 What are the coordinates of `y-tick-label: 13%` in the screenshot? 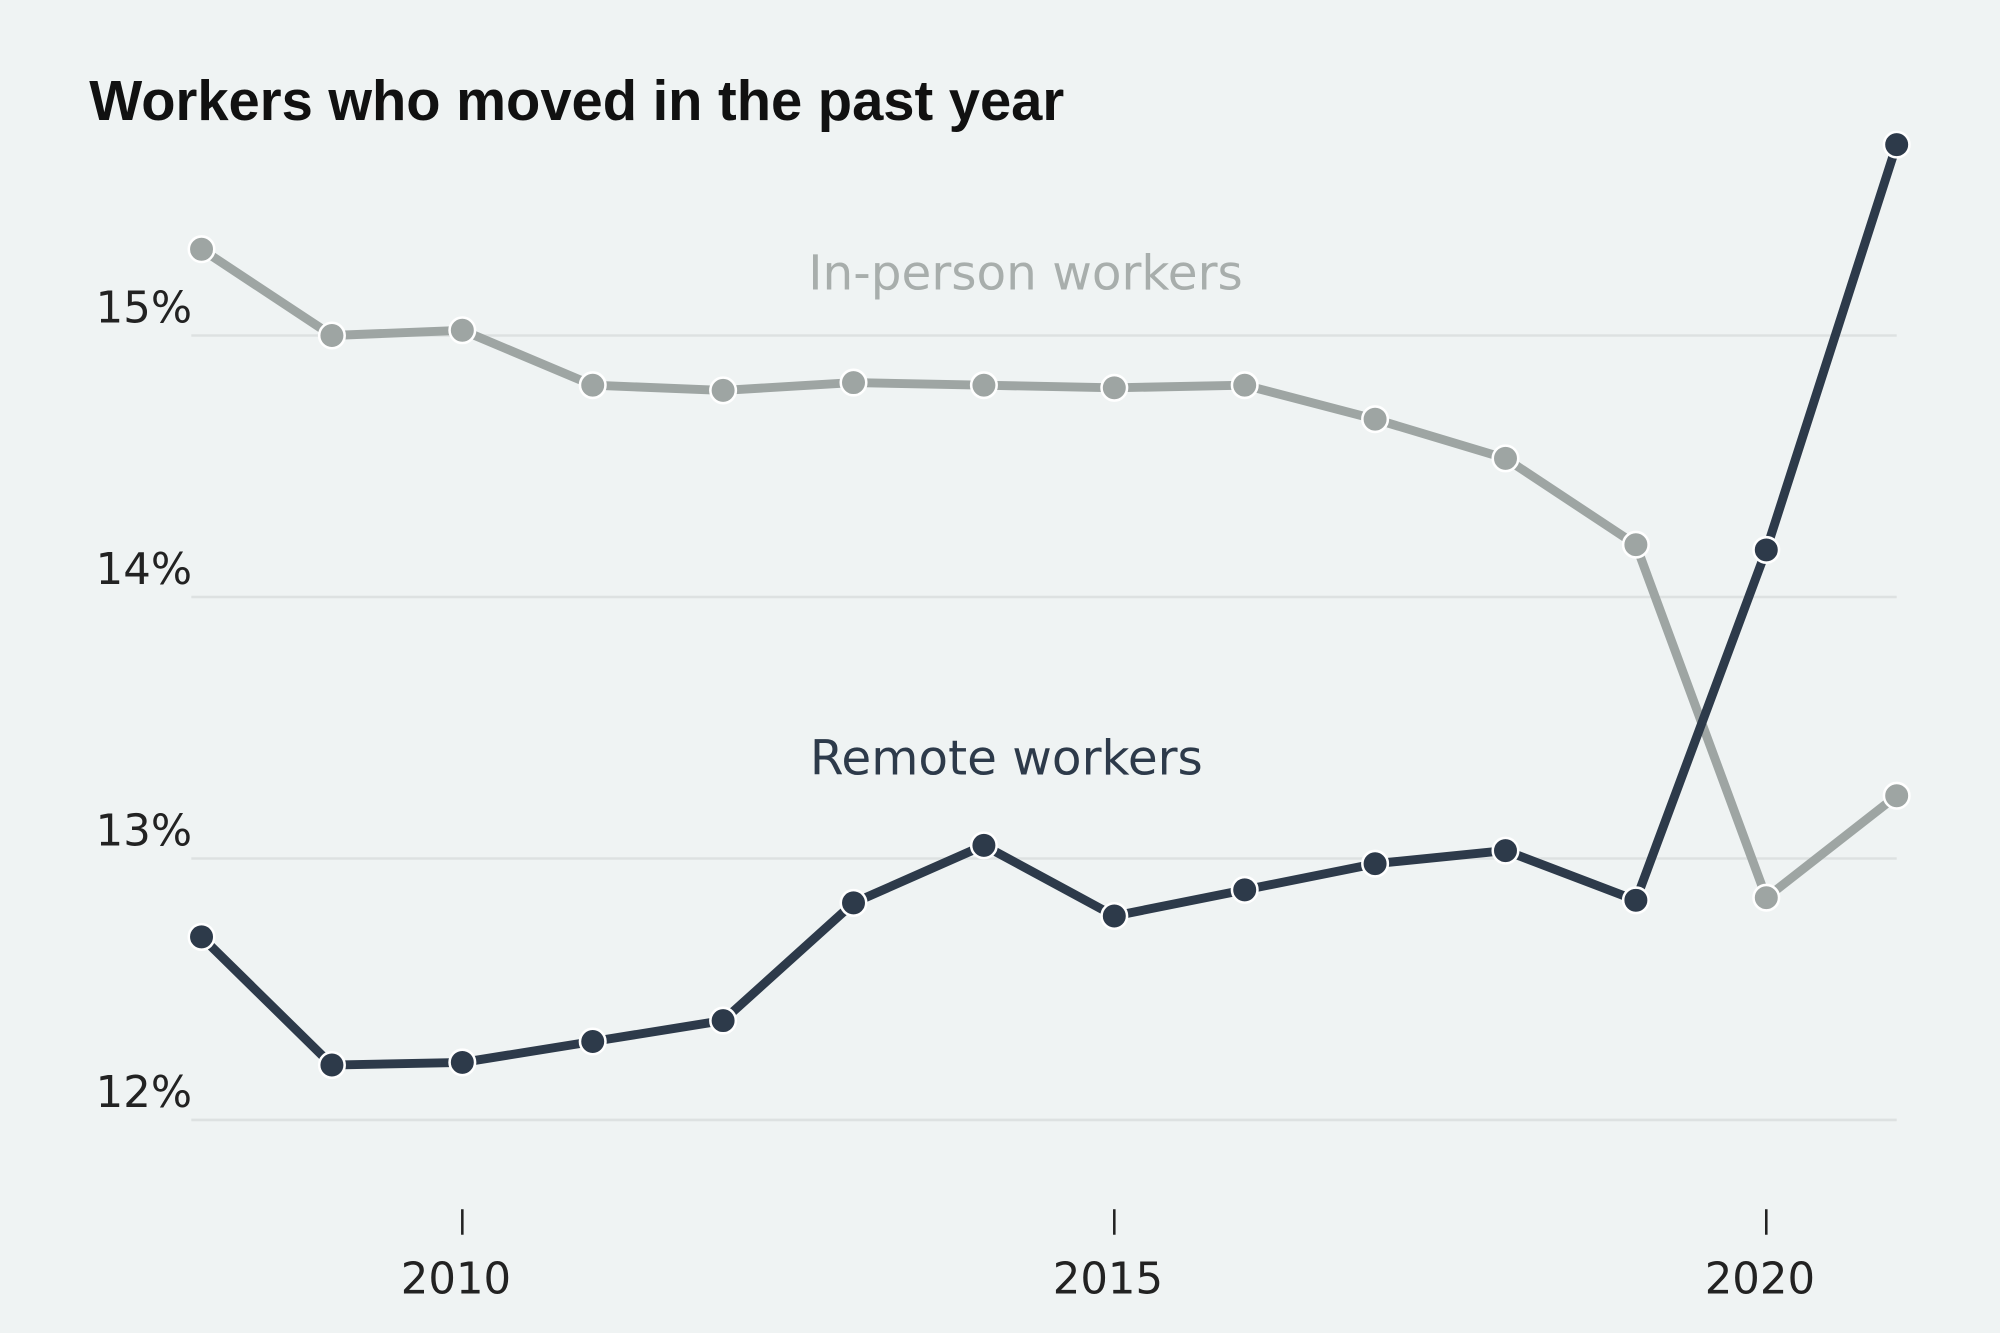 It's located at (144, 832).